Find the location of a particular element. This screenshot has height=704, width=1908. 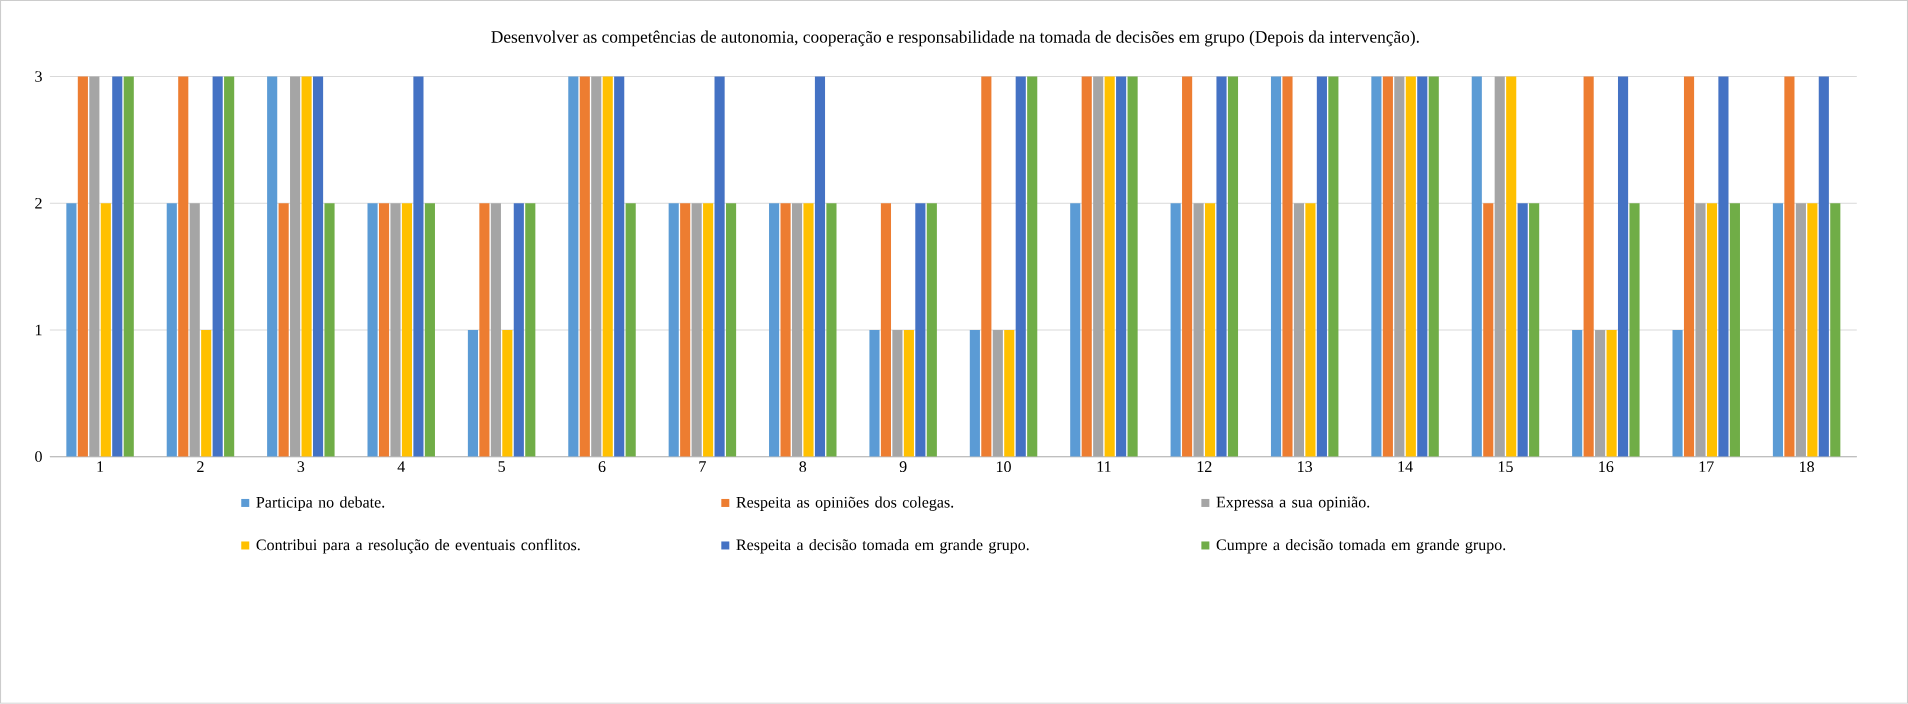

chart-title: Desenvolver as competências de autonomia, cooperação e responsabilidade na tomada de decisões em grupo (Depois da intervenção). is located at coordinates (955, 38).